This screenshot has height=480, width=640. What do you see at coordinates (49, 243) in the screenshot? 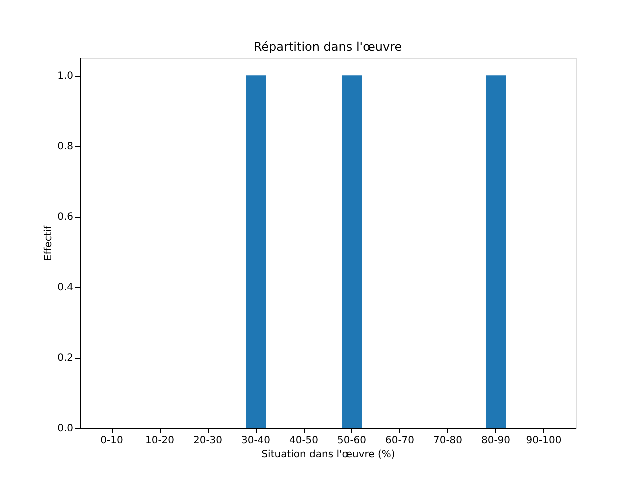
I see `y-axis-title: Effectif` at bounding box center [49, 243].